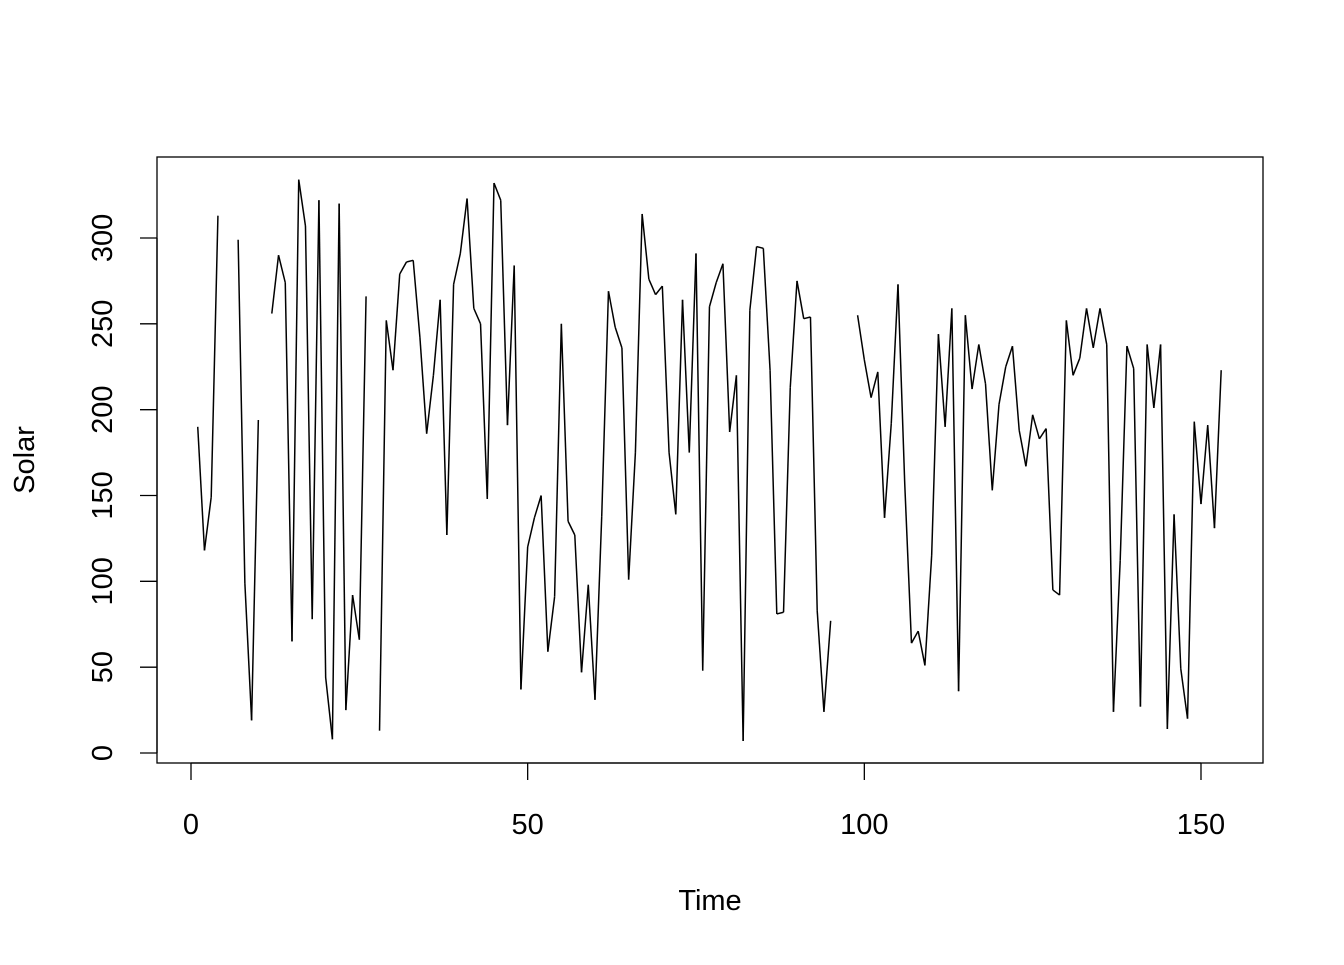 This screenshot has width=1344, height=965. Describe the element at coordinates (103, 324) in the screenshot. I see `y-tick-label: 250` at that location.